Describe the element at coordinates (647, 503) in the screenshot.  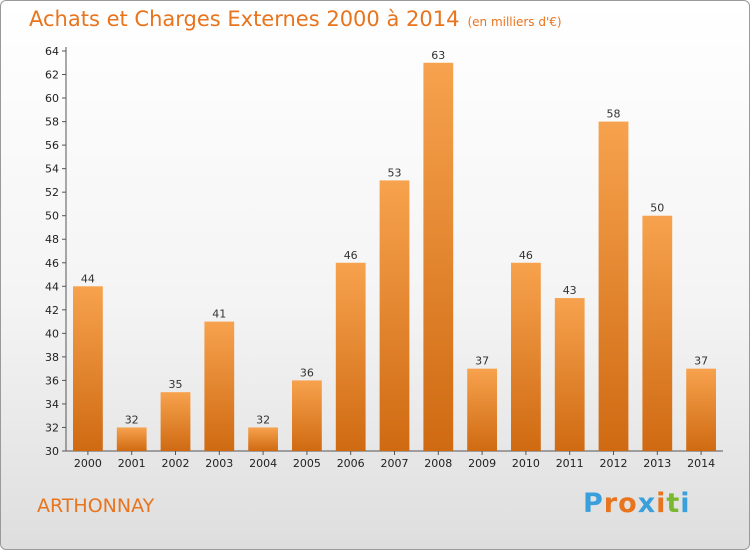
I see `logo-letter: x` at that location.